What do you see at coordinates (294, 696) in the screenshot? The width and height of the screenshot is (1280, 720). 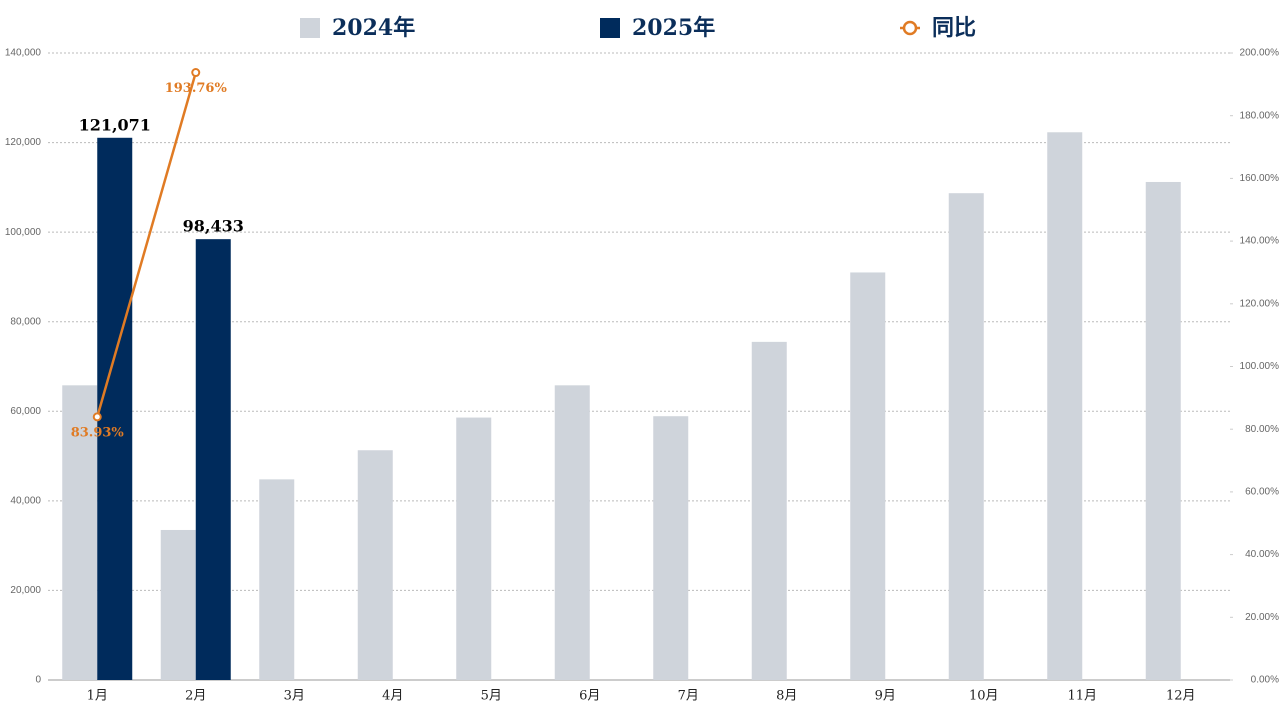 I see `x-tick-label: 3月` at bounding box center [294, 696].